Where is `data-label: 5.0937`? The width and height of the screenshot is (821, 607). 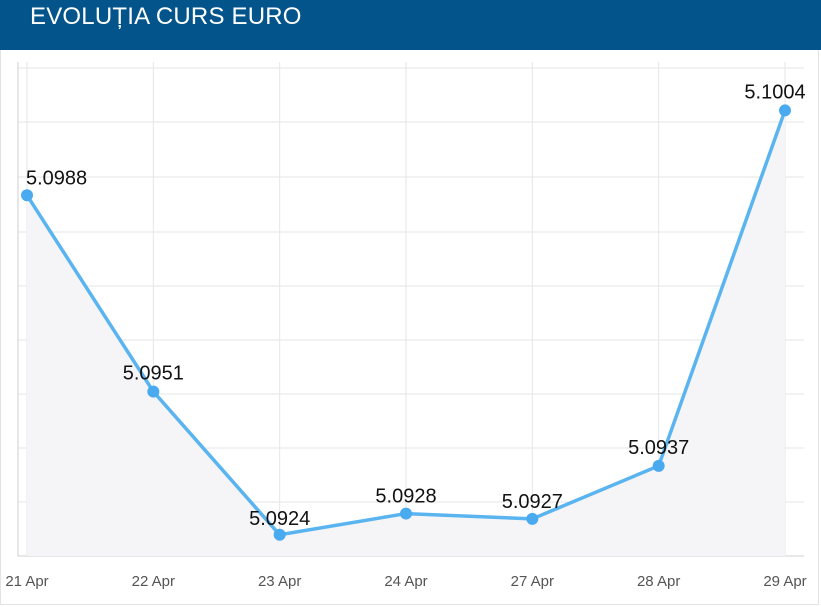 data-label: 5.0937 is located at coordinates (658, 448).